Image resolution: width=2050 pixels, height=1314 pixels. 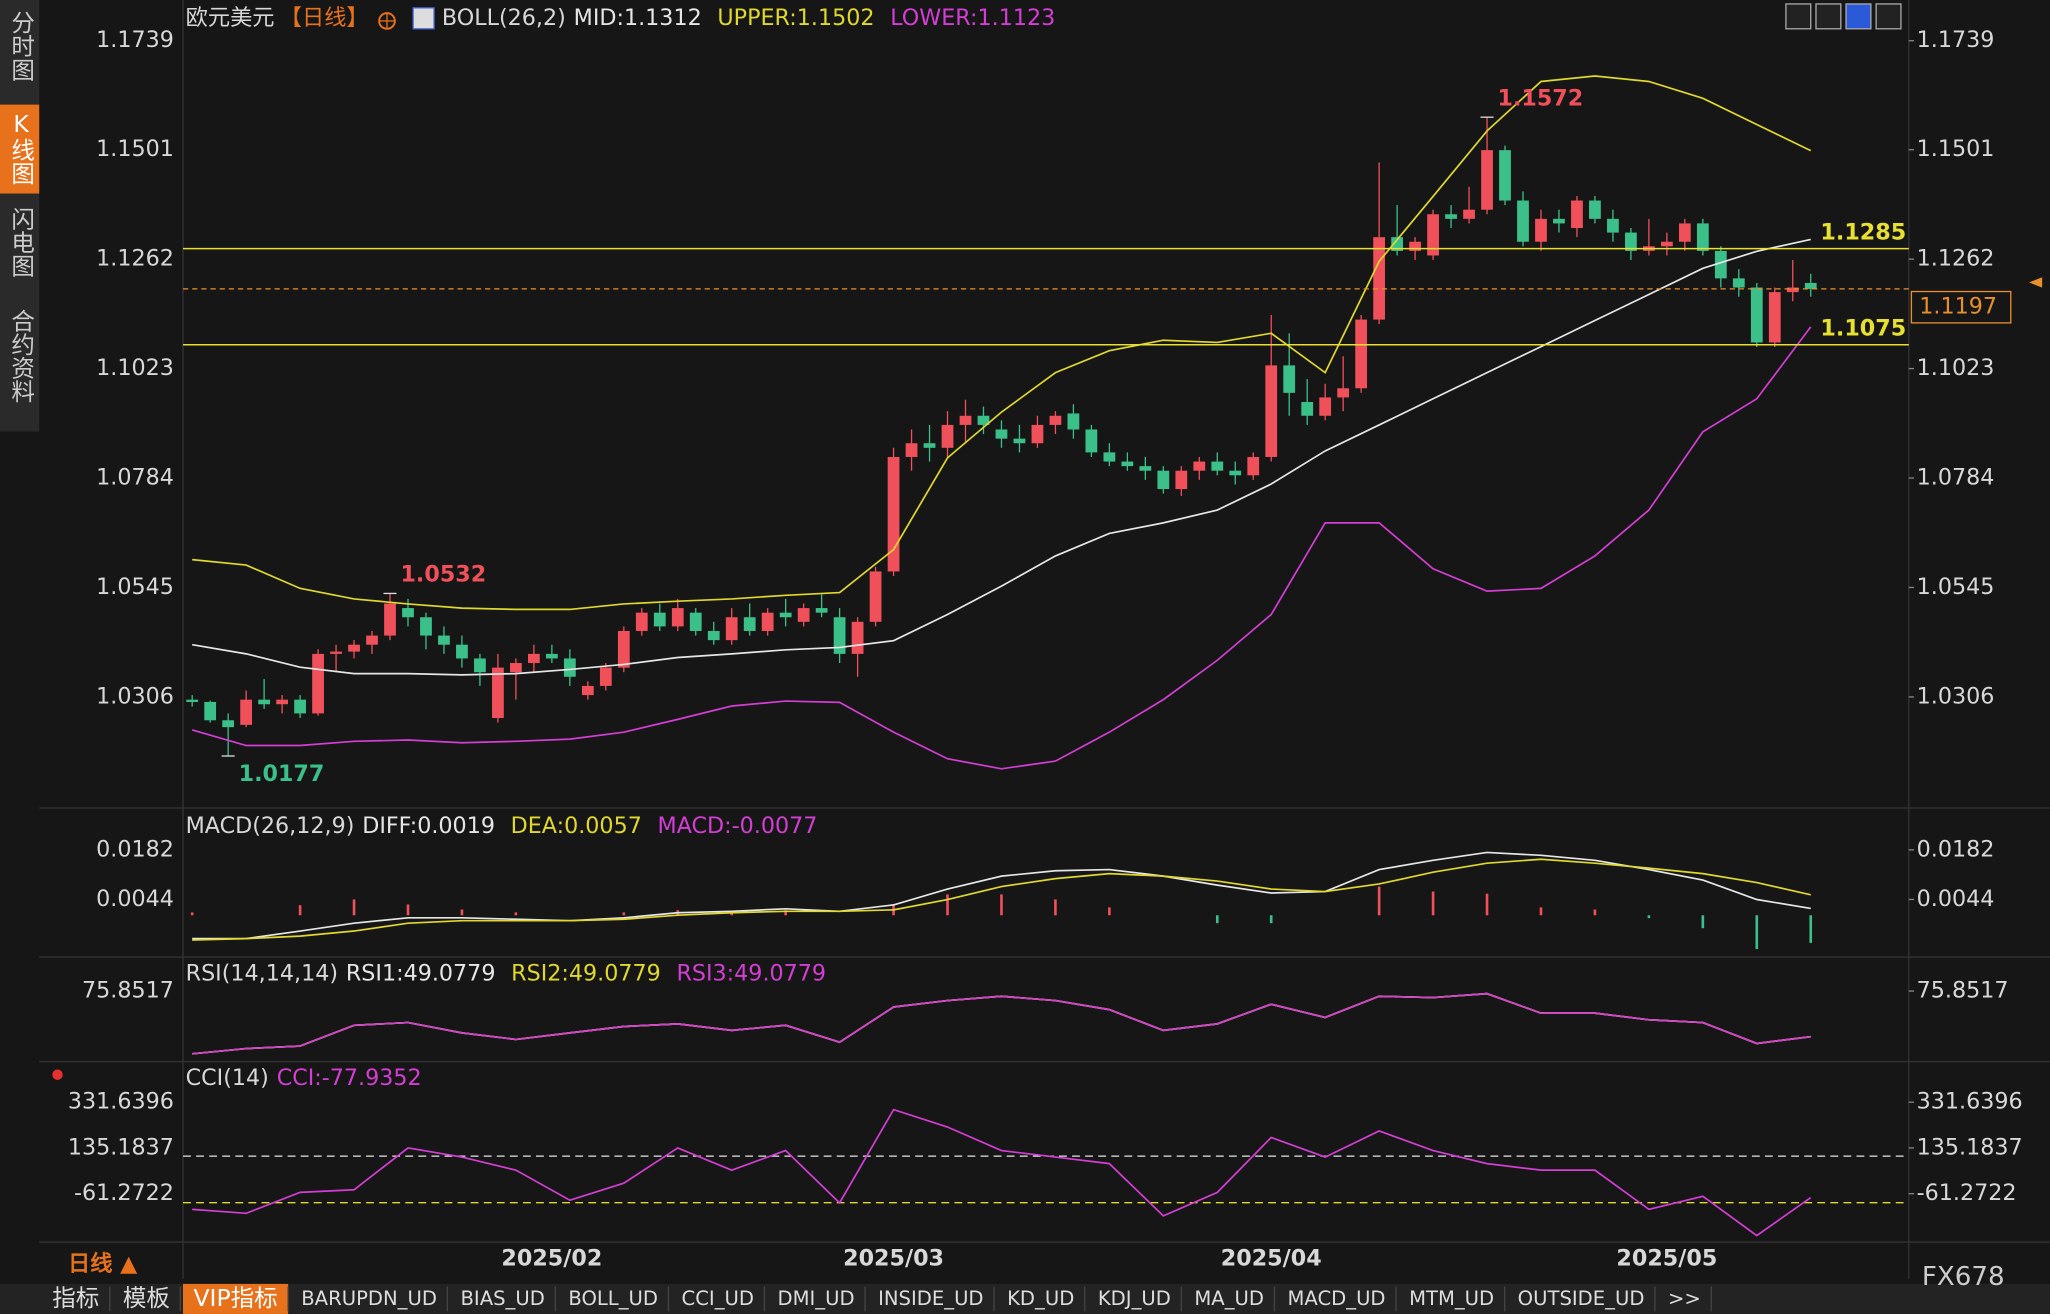 What do you see at coordinates (502, 1298) in the screenshot?
I see `bottom-tab: BIAS_UD` at bounding box center [502, 1298].